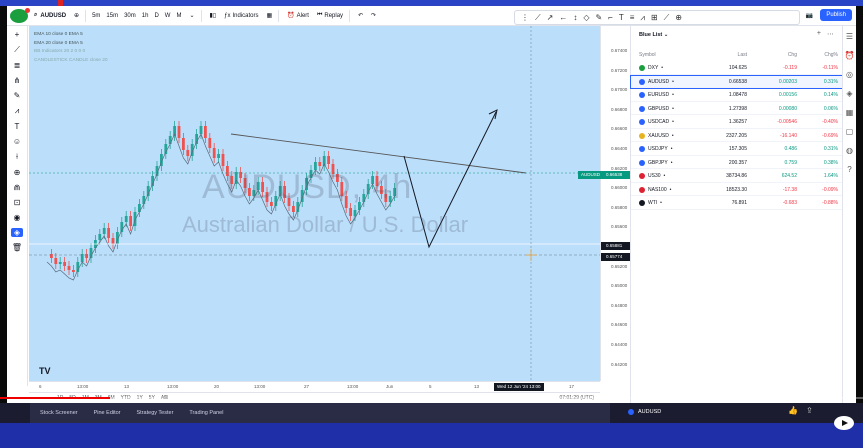  I want to click on legend-bb: BB Indicators 20 2 0 0 0, so click(60, 51).